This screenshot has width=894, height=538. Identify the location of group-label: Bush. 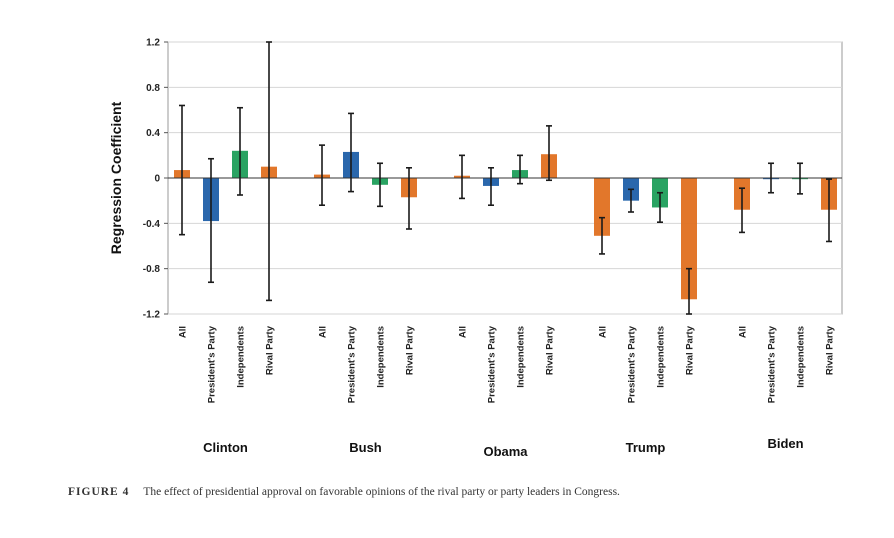
(365, 447).